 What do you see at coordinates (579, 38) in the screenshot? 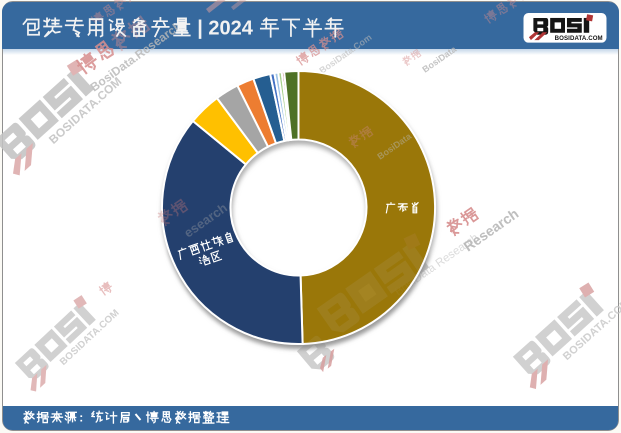
I see `svg-text: BOSIDATA.COM` at bounding box center [579, 38].